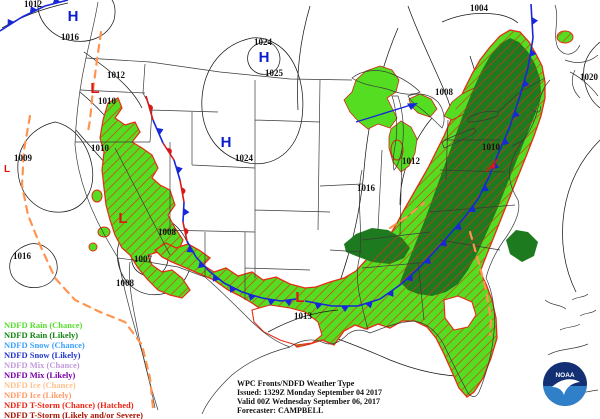  Describe the element at coordinates (589, 77) in the screenshot. I see `pressure-label: 1020` at that location.